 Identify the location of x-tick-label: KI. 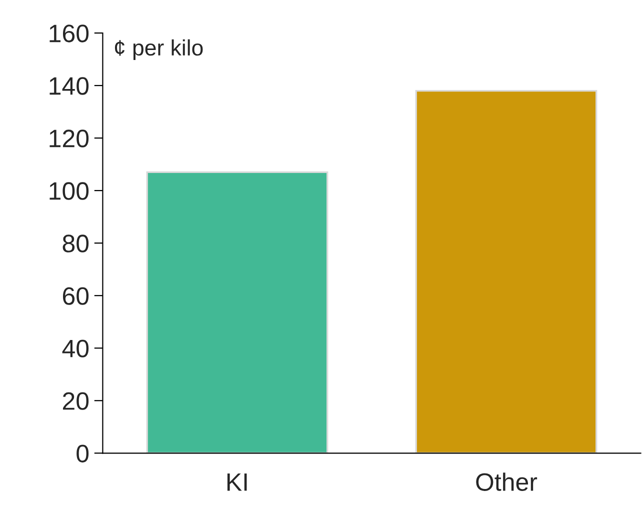
(237, 482).